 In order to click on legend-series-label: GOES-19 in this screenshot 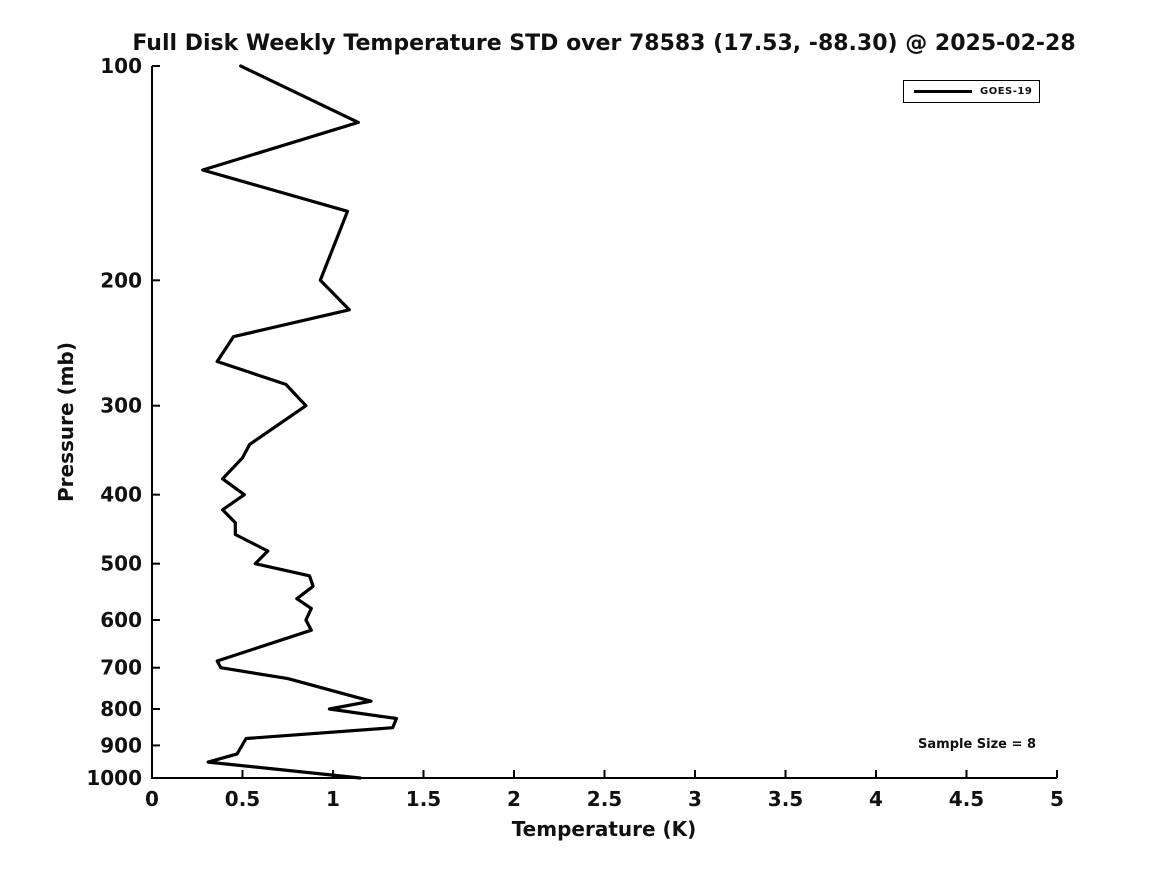, I will do `click(1006, 91)`.